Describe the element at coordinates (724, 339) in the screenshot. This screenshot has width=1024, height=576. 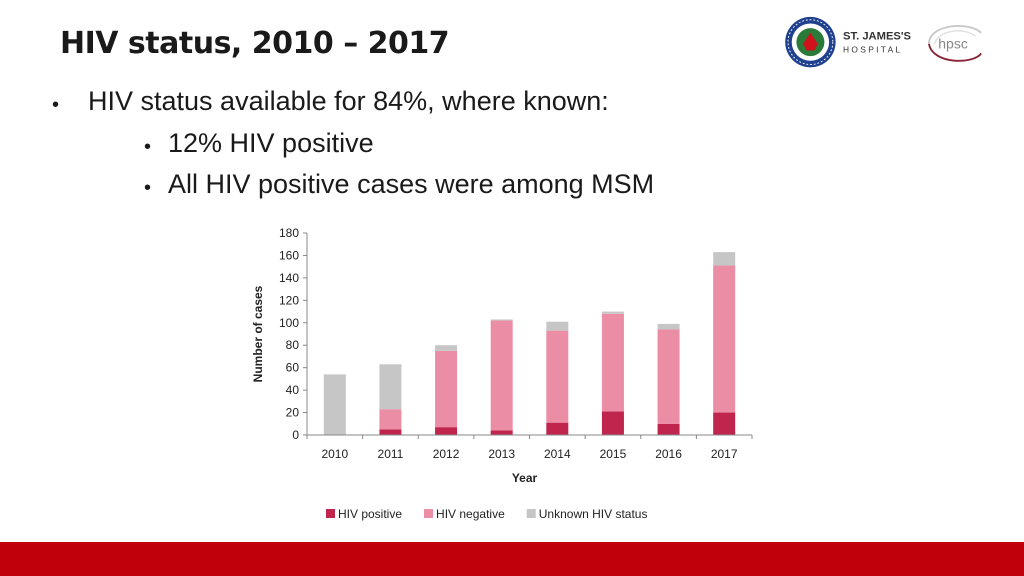
I see `bar-hiv-negative-2017` at that location.